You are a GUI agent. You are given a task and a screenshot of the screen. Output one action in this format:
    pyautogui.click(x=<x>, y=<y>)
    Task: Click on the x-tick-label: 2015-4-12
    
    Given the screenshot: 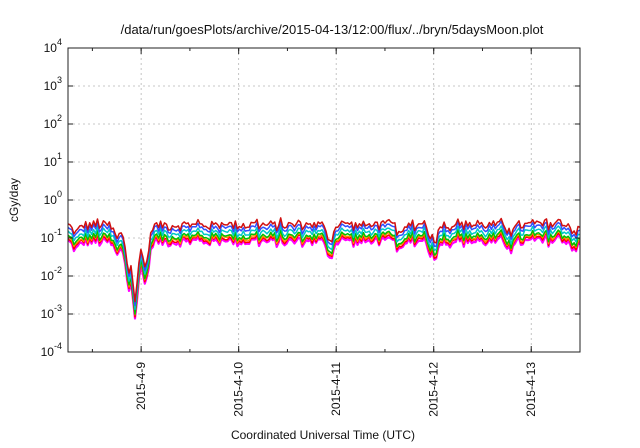 What is the action you would take?
    pyautogui.click(x=434, y=389)
    